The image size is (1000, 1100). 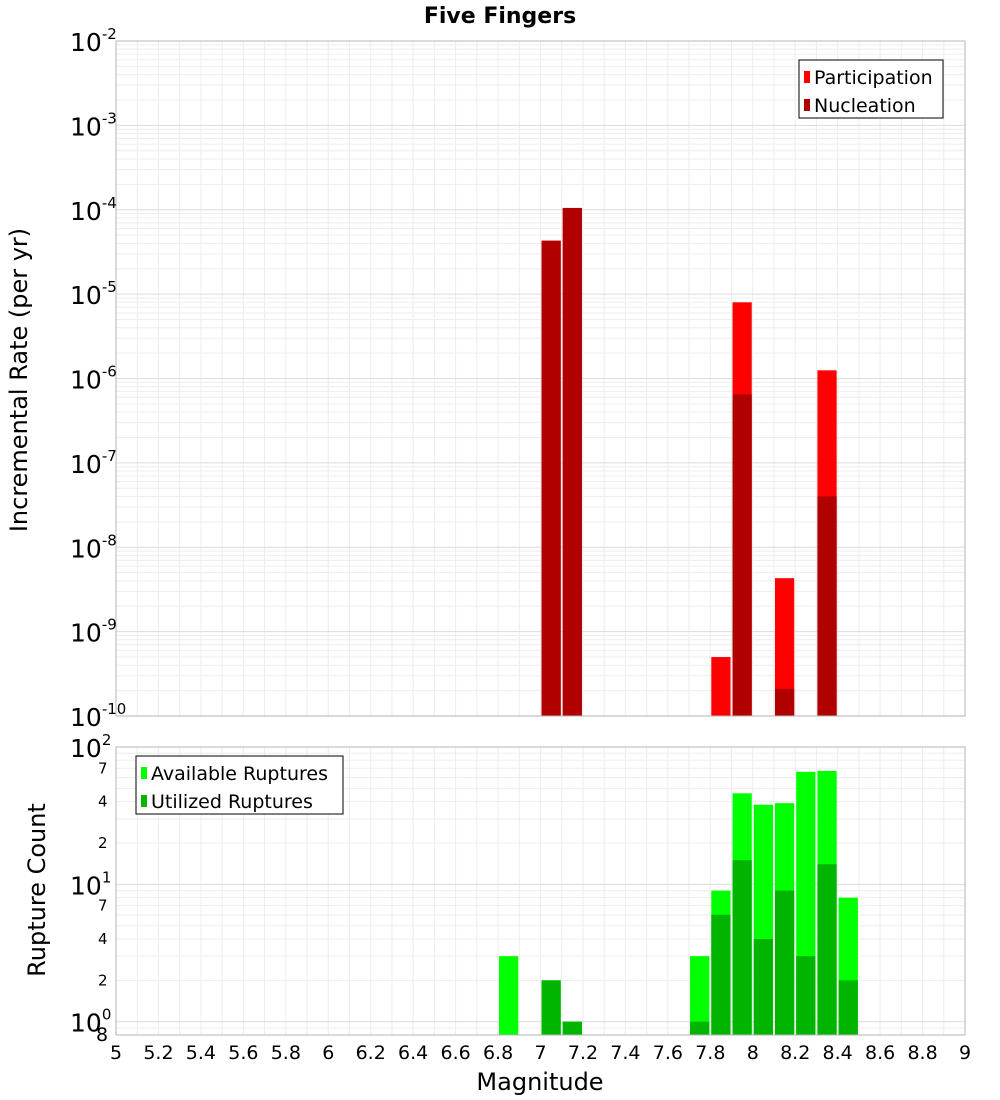 What do you see at coordinates (93, 463) in the screenshot?
I see `top-y-tick-label: 10⁻⁷` at bounding box center [93, 463].